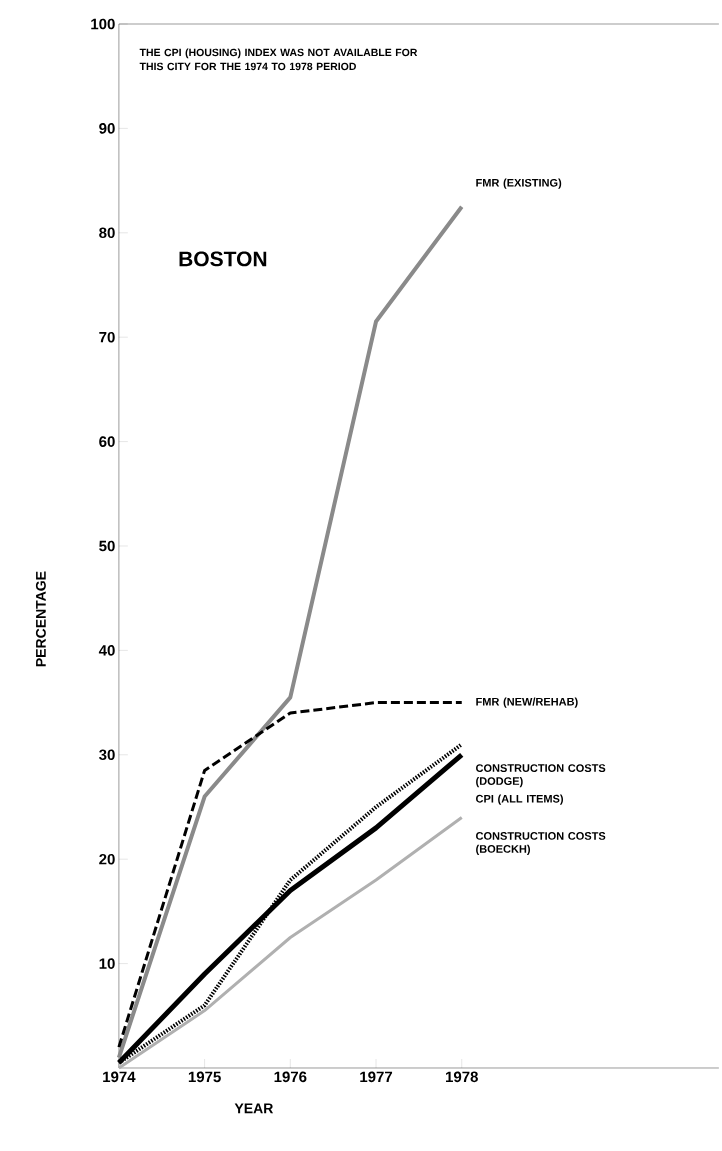 This screenshot has width=722, height=1151. I want to click on x-tick-label: 1978, so click(462, 1077).